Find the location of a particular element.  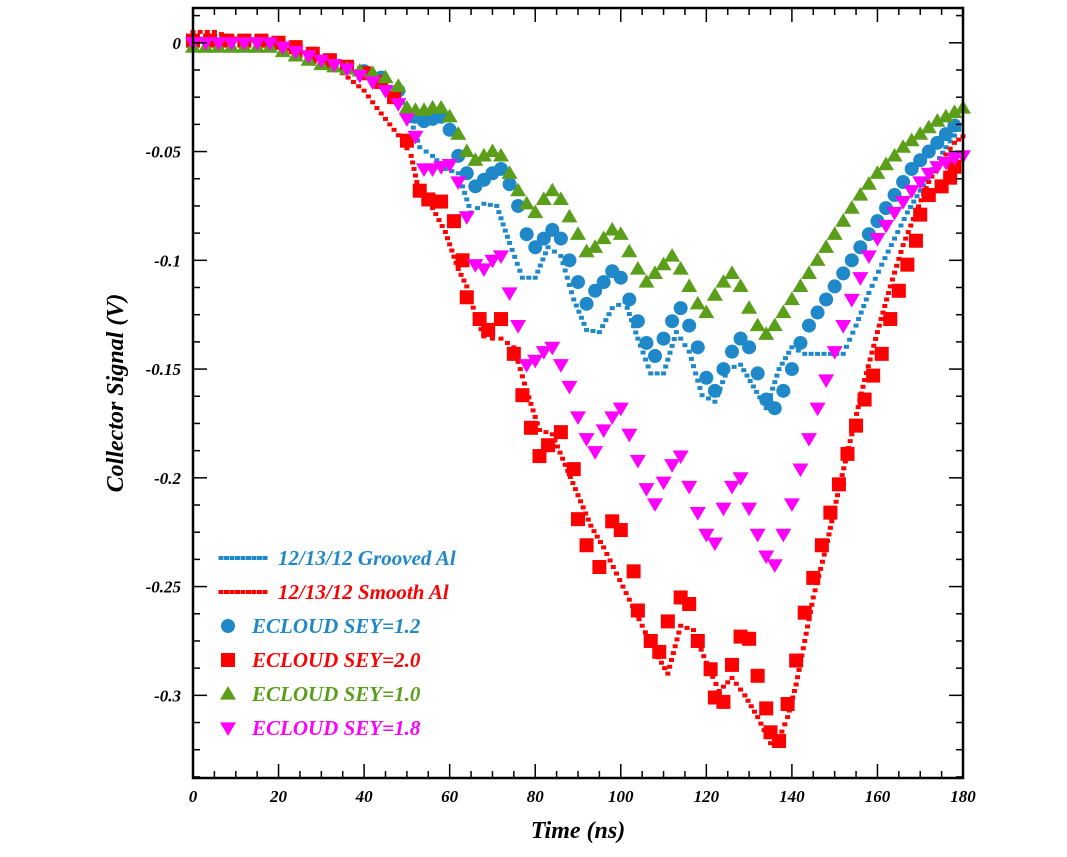

x-tick-label: 80 is located at coordinates (536, 796).